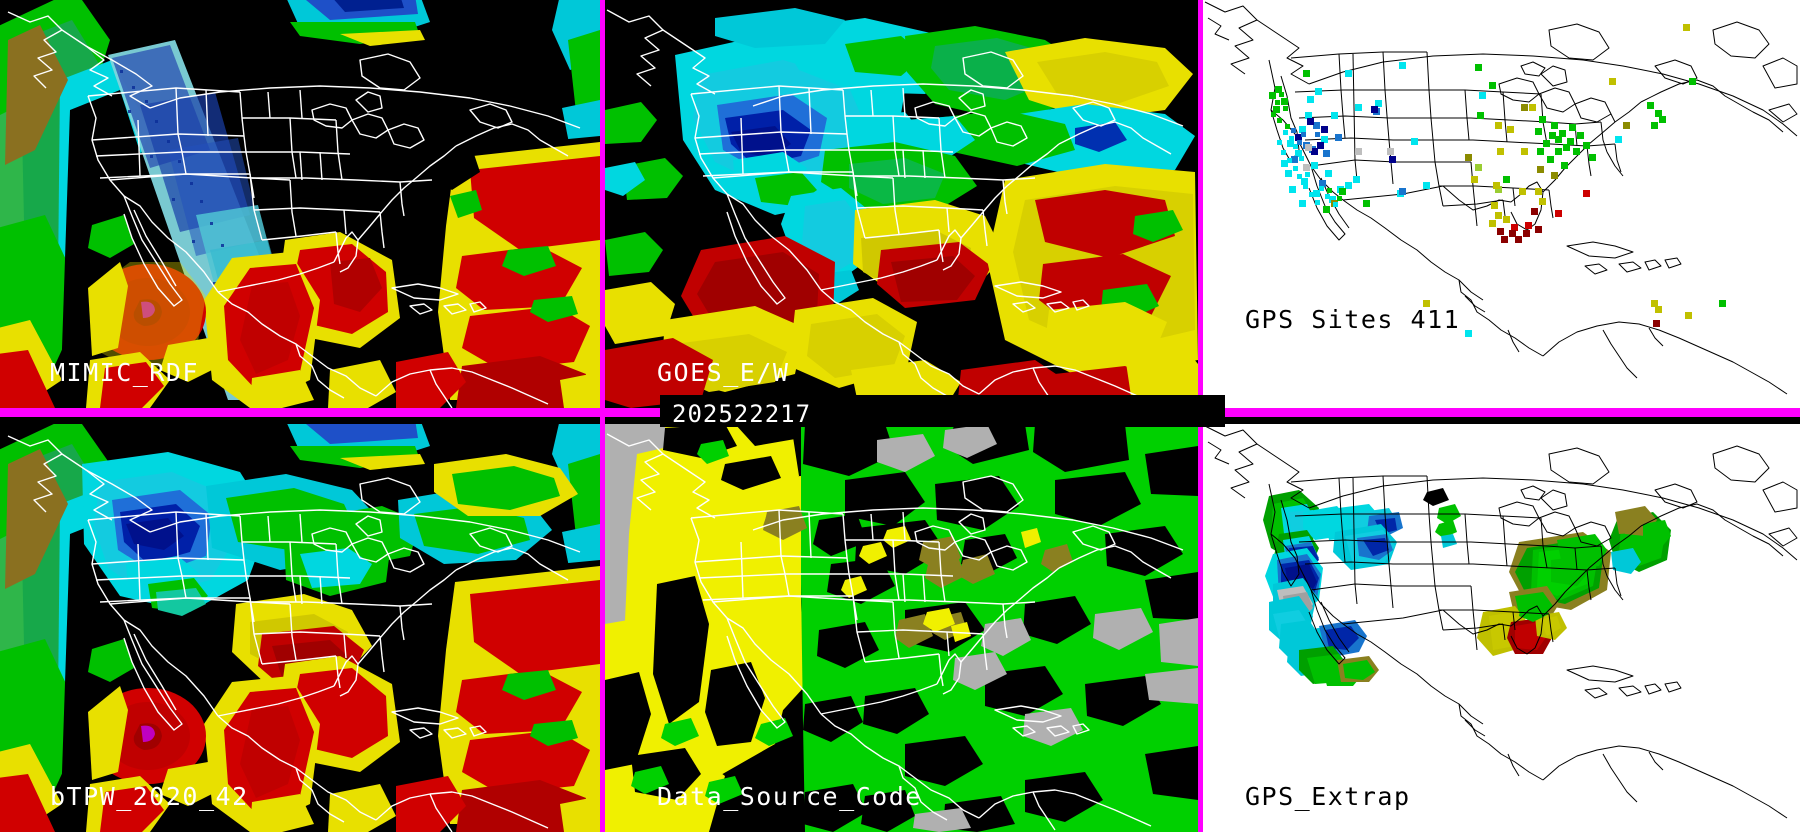 The width and height of the screenshot is (1800, 832). What do you see at coordinates (942, 411) in the screenshot?
I see `timestamp-bar: 202522217` at bounding box center [942, 411].